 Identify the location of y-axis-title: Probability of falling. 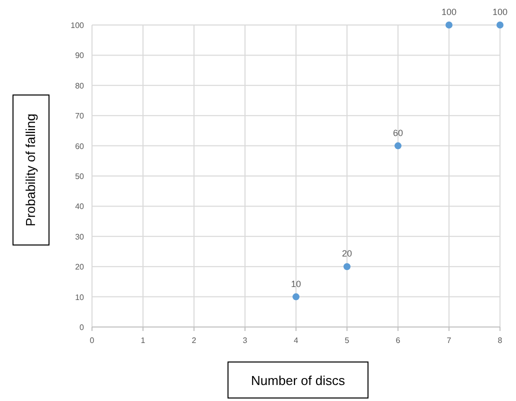
(30, 170).